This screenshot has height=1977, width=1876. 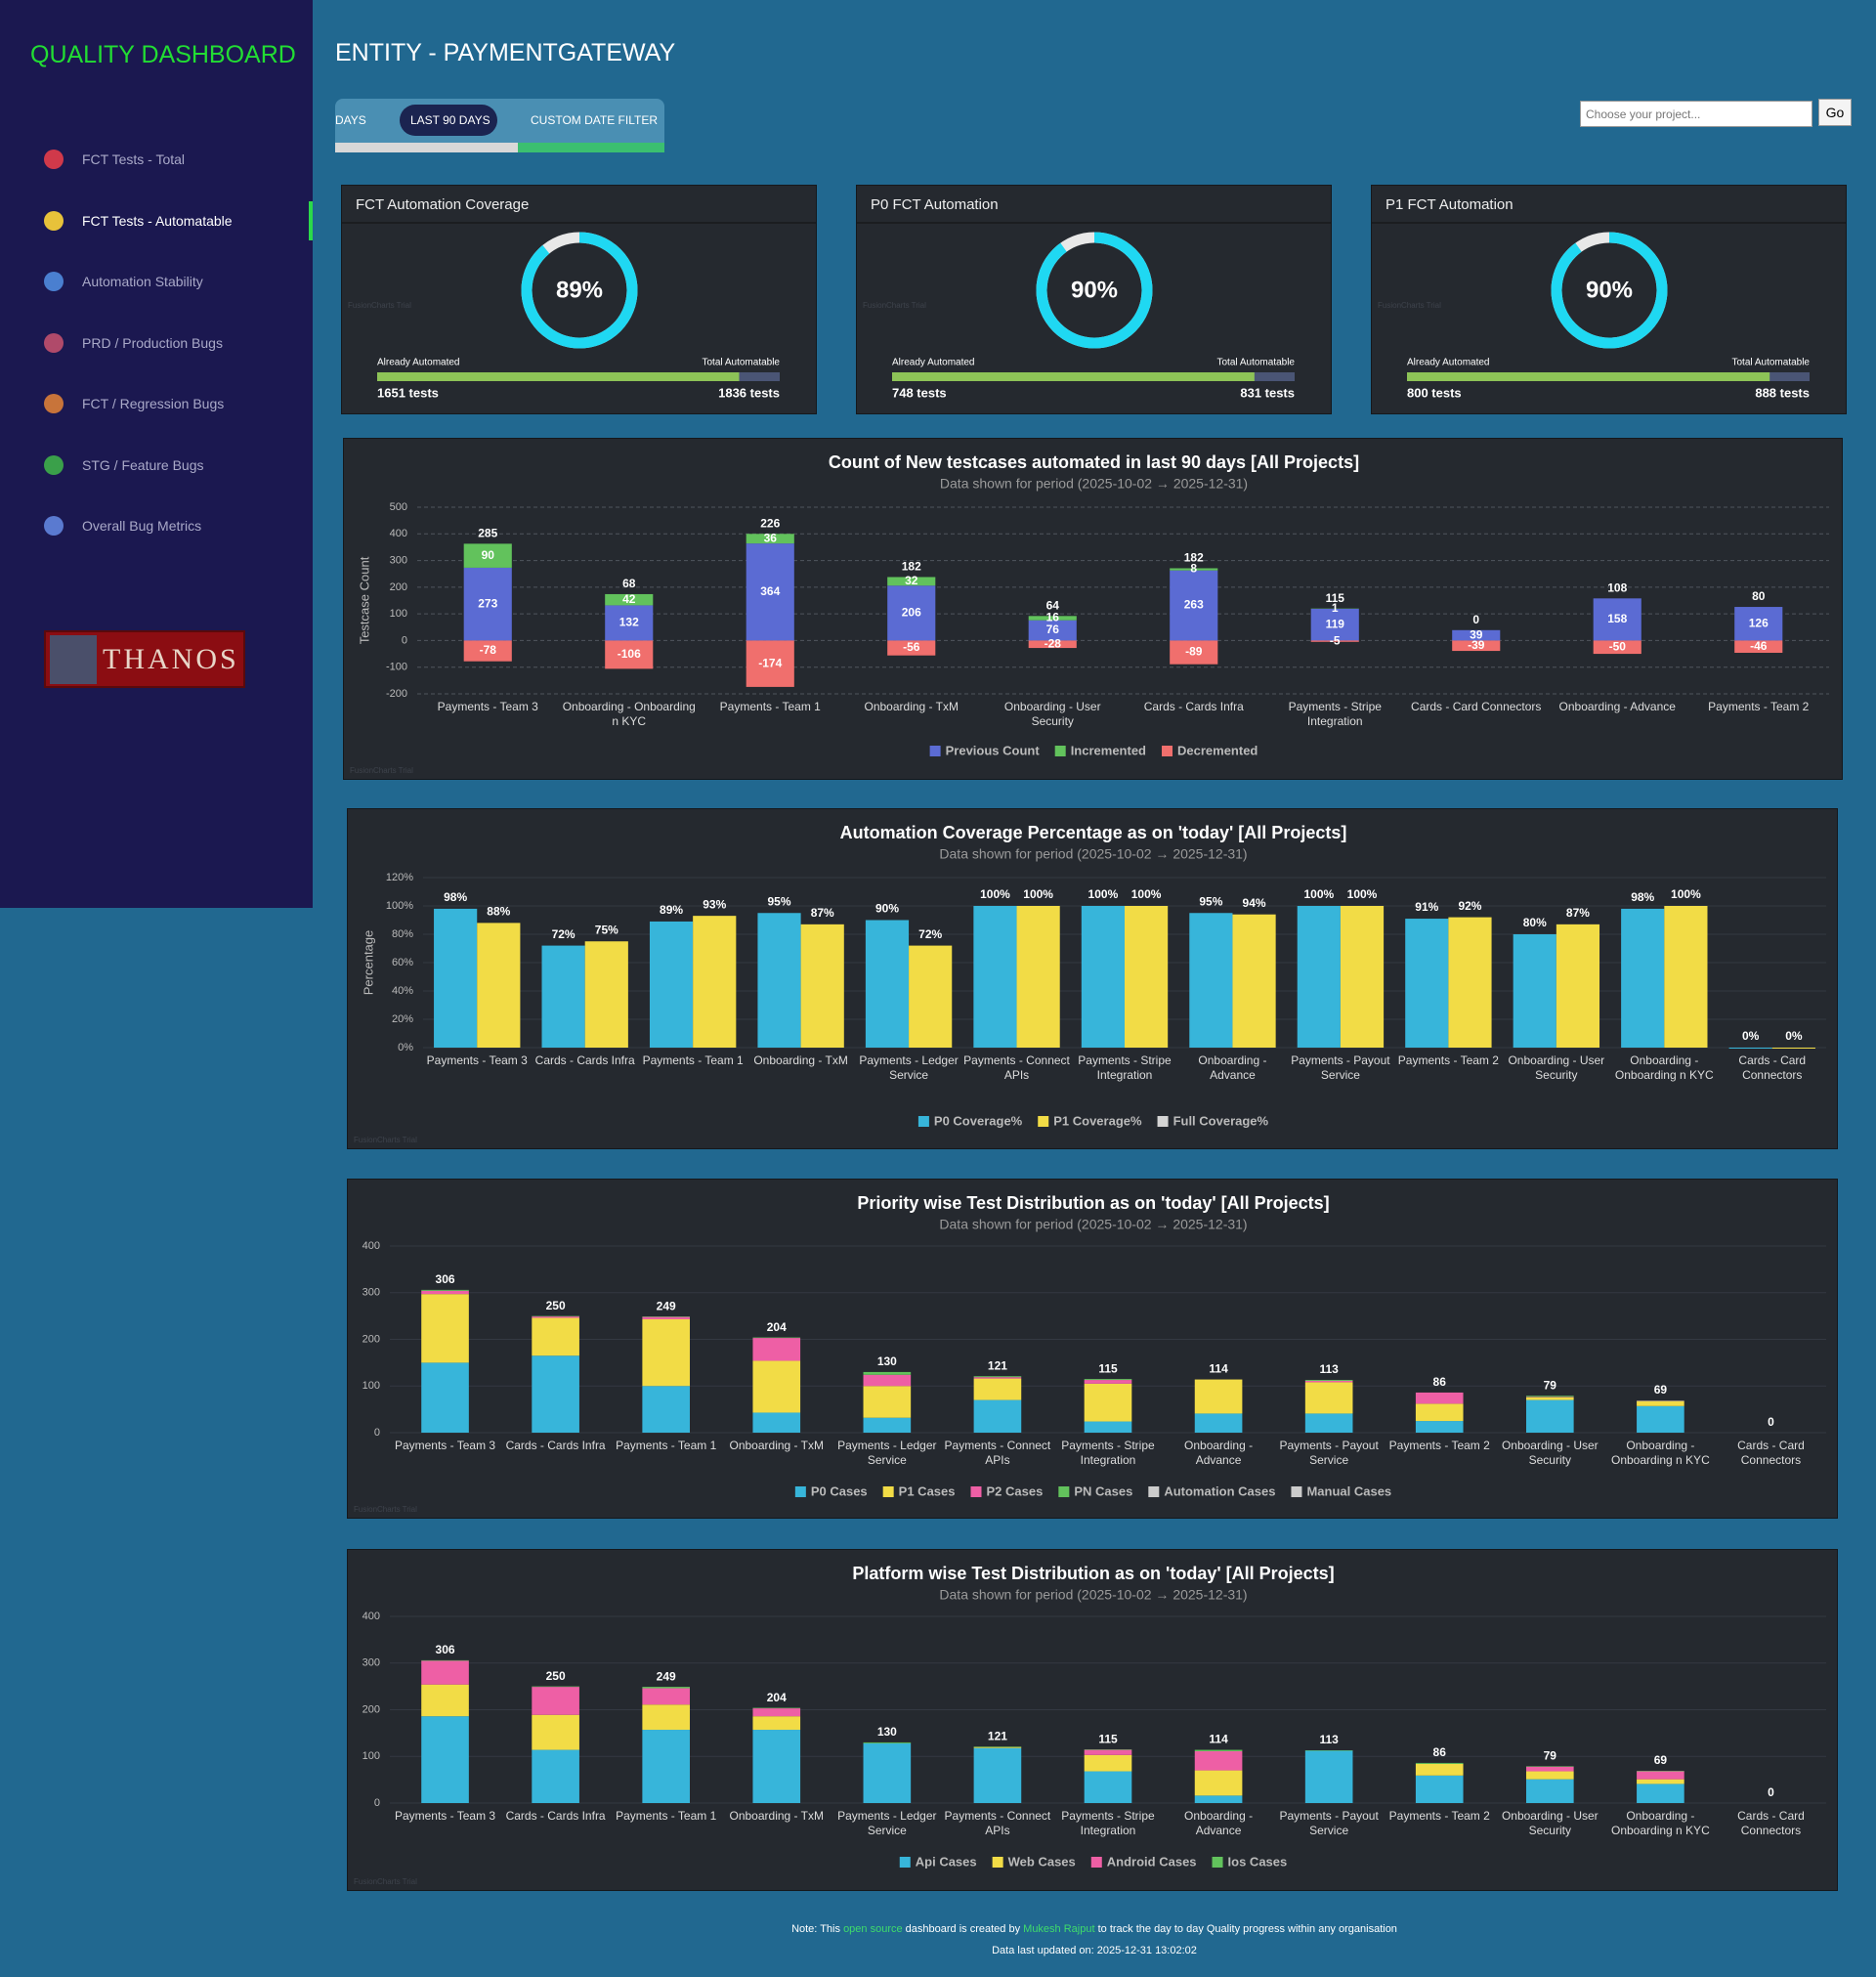 What do you see at coordinates (368, 963) in the screenshot?
I see `y-axis-title: Percentage` at bounding box center [368, 963].